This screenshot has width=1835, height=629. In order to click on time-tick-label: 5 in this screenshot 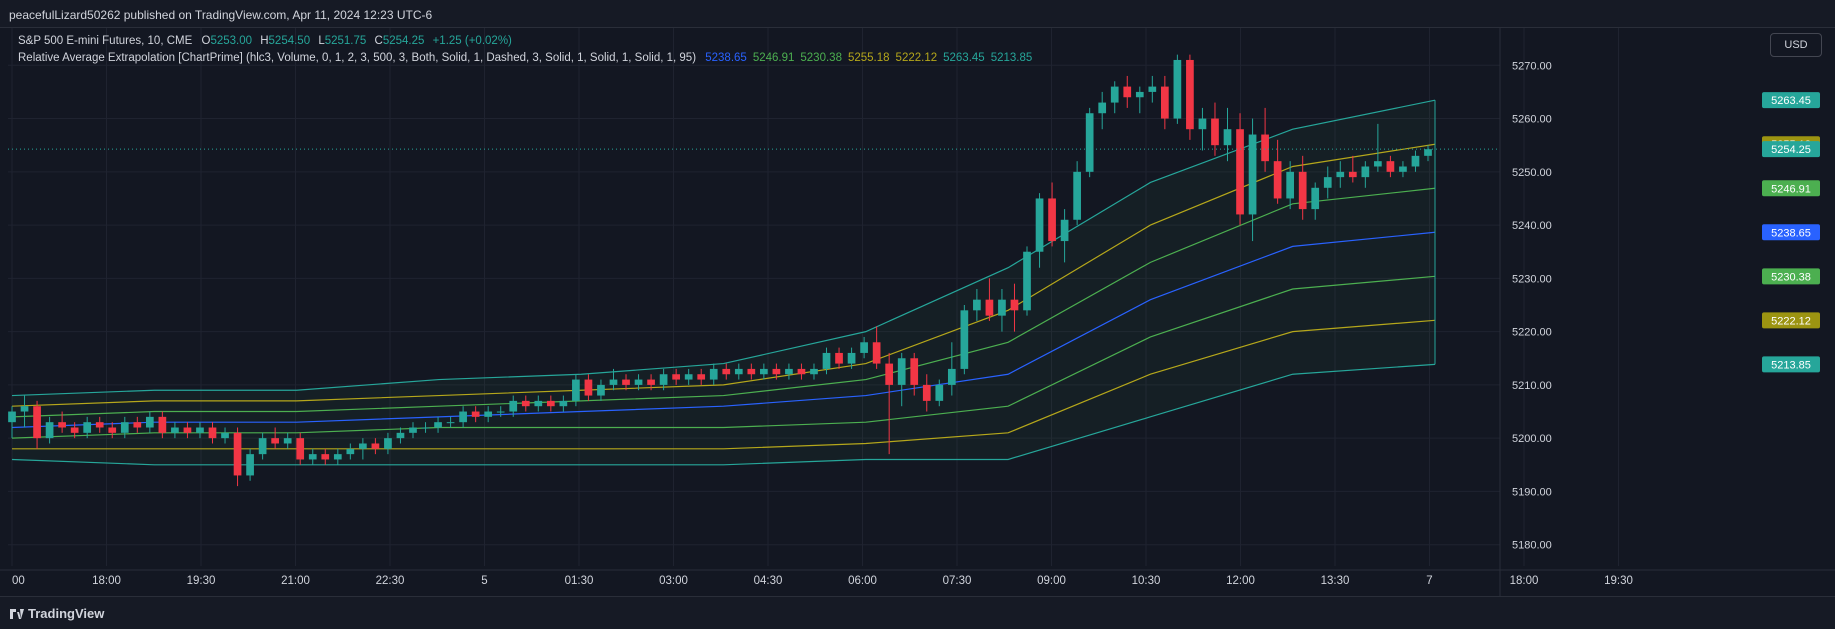, I will do `click(484, 581)`.